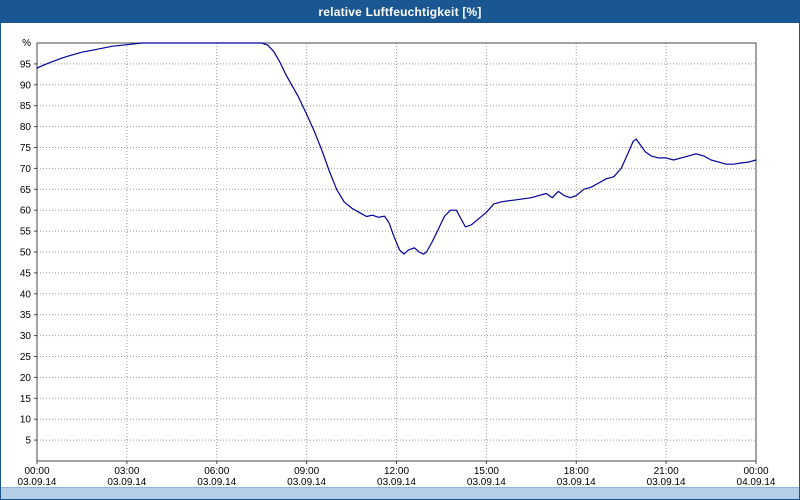  I want to click on y-tick-label: 10, so click(26, 420).